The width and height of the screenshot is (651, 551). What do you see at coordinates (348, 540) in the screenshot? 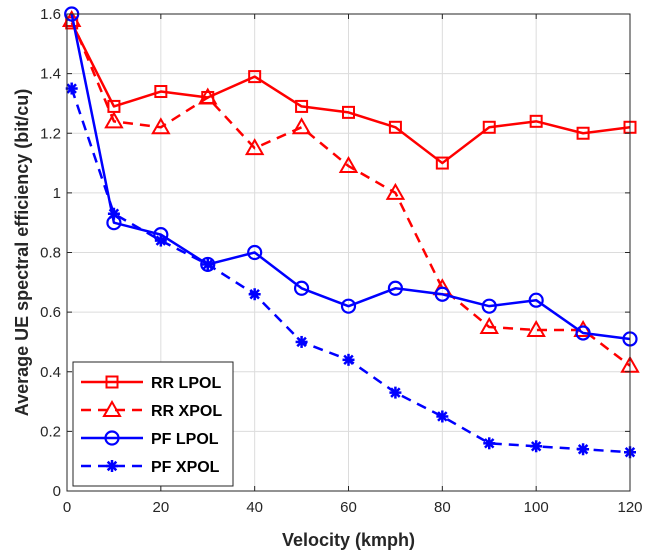
I see `x-axis-label: Velocity (kmph)` at bounding box center [348, 540].